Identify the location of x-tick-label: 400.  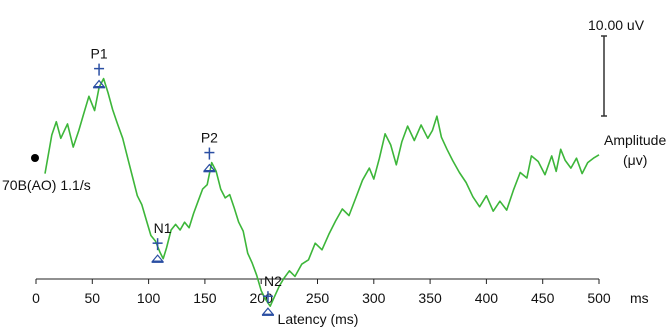
(487, 298).